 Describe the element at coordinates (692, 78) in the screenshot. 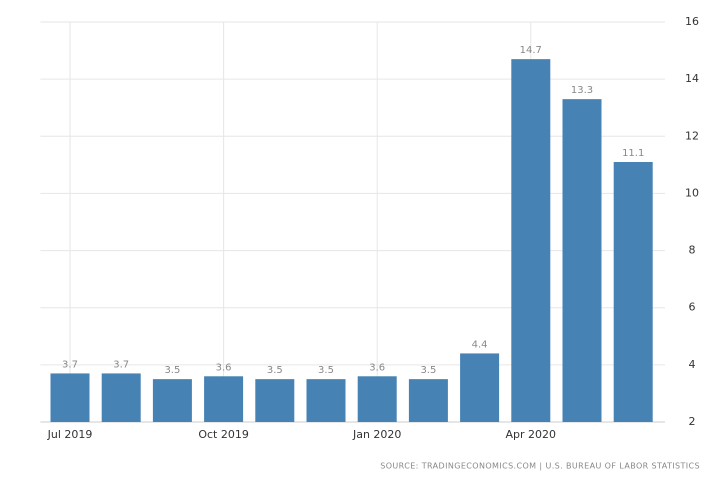

I see `y-tick-label: 14` at that location.